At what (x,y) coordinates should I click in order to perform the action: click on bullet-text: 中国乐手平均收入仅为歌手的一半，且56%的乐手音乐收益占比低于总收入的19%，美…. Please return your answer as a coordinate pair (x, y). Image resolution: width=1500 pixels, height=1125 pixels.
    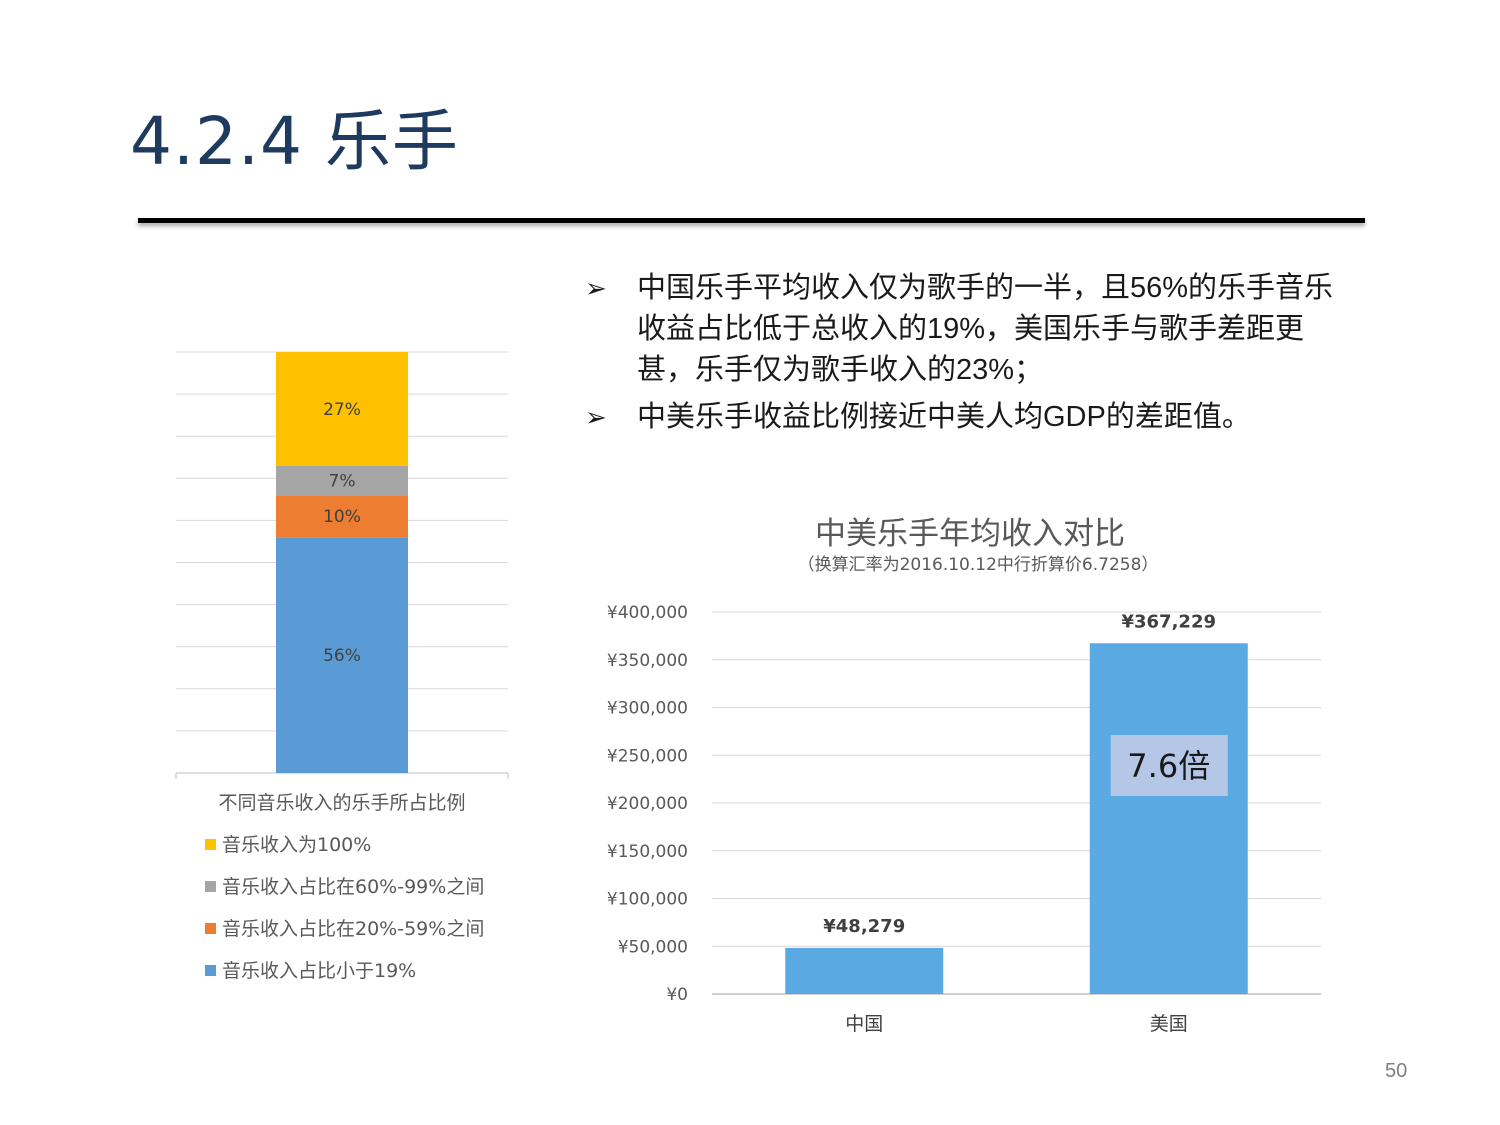
    Looking at the image, I should click on (985, 329).